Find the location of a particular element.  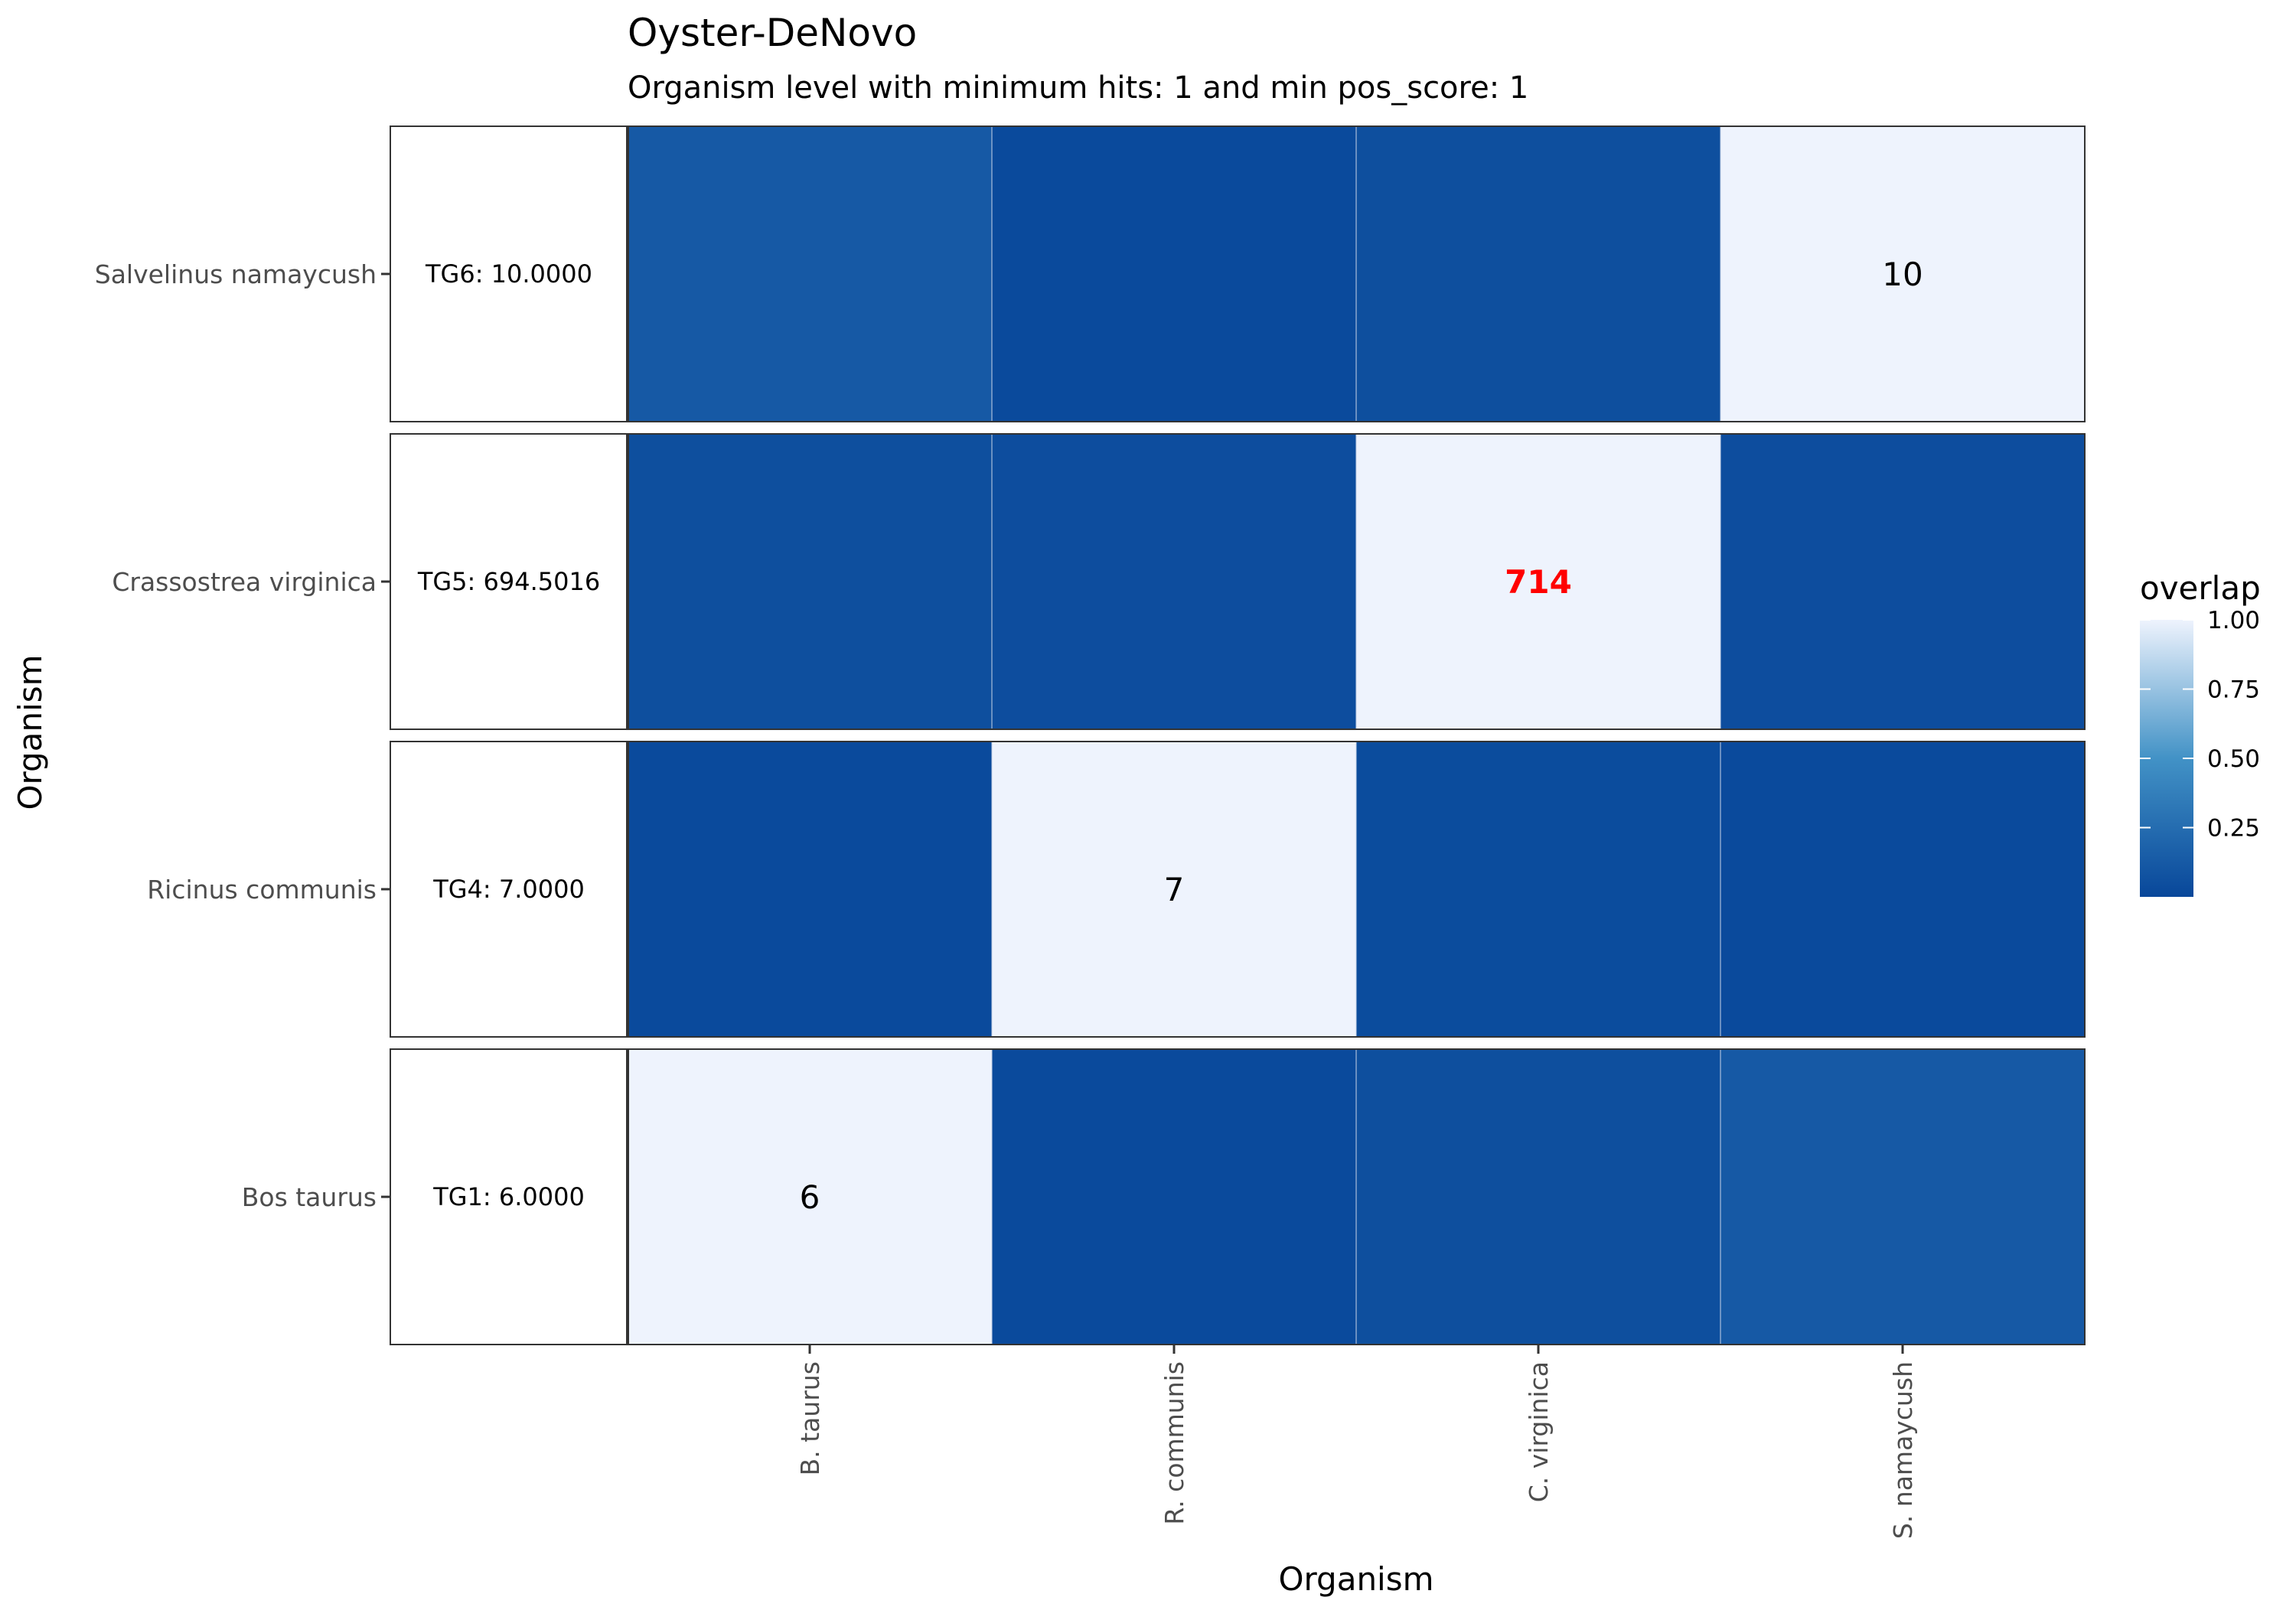

side-label: TG6: 10.0000 is located at coordinates (508, 273).